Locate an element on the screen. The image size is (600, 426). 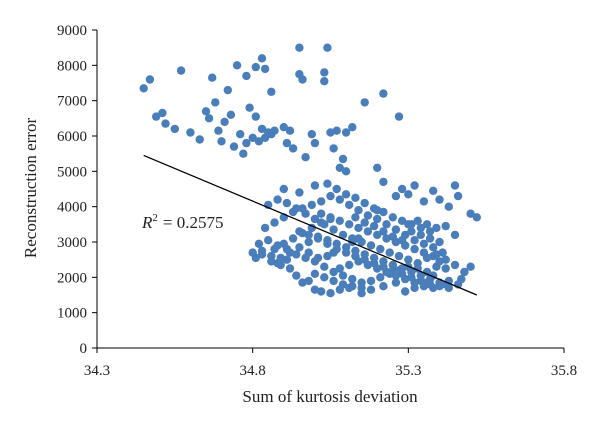
y-tick-label: 1000 is located at coordinates (72, 314).